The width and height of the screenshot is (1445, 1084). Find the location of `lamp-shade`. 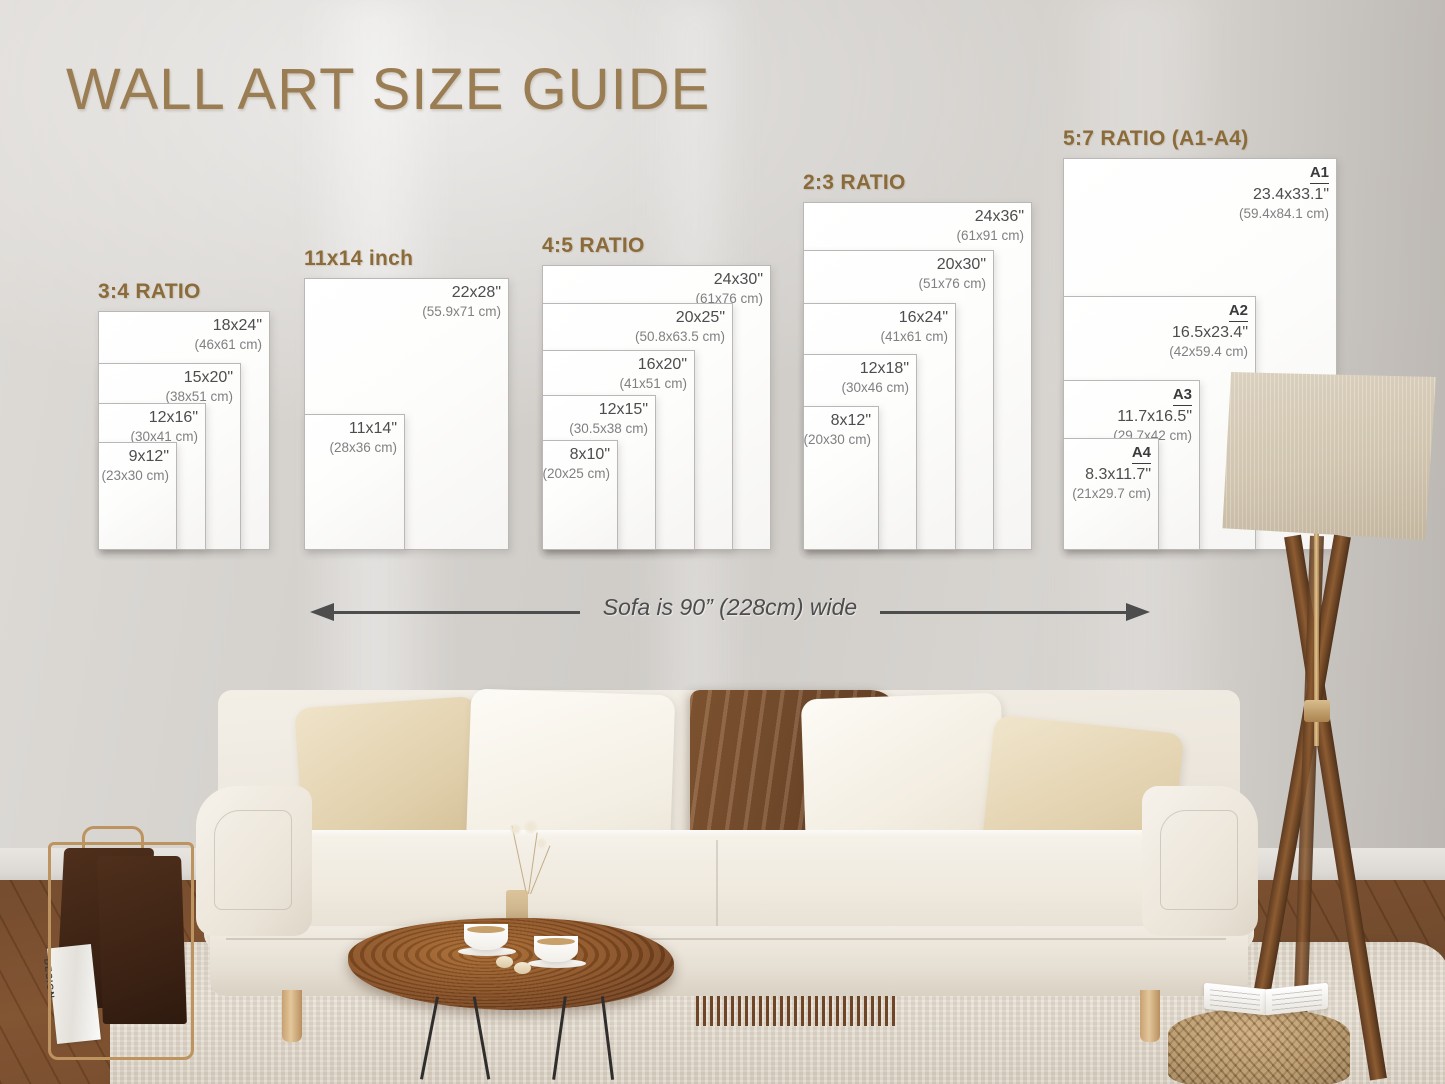

lamp-shade is located at coordinates (1329, 456).